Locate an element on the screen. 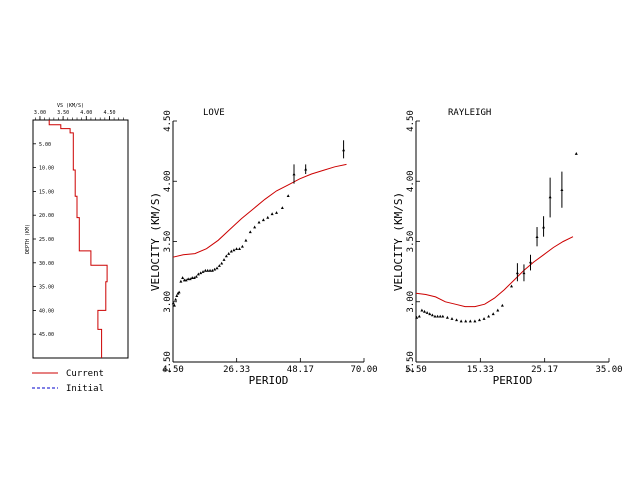 The image size is (640, 480). rayleigh-predicted-curve is located at coordinates (494, 272).